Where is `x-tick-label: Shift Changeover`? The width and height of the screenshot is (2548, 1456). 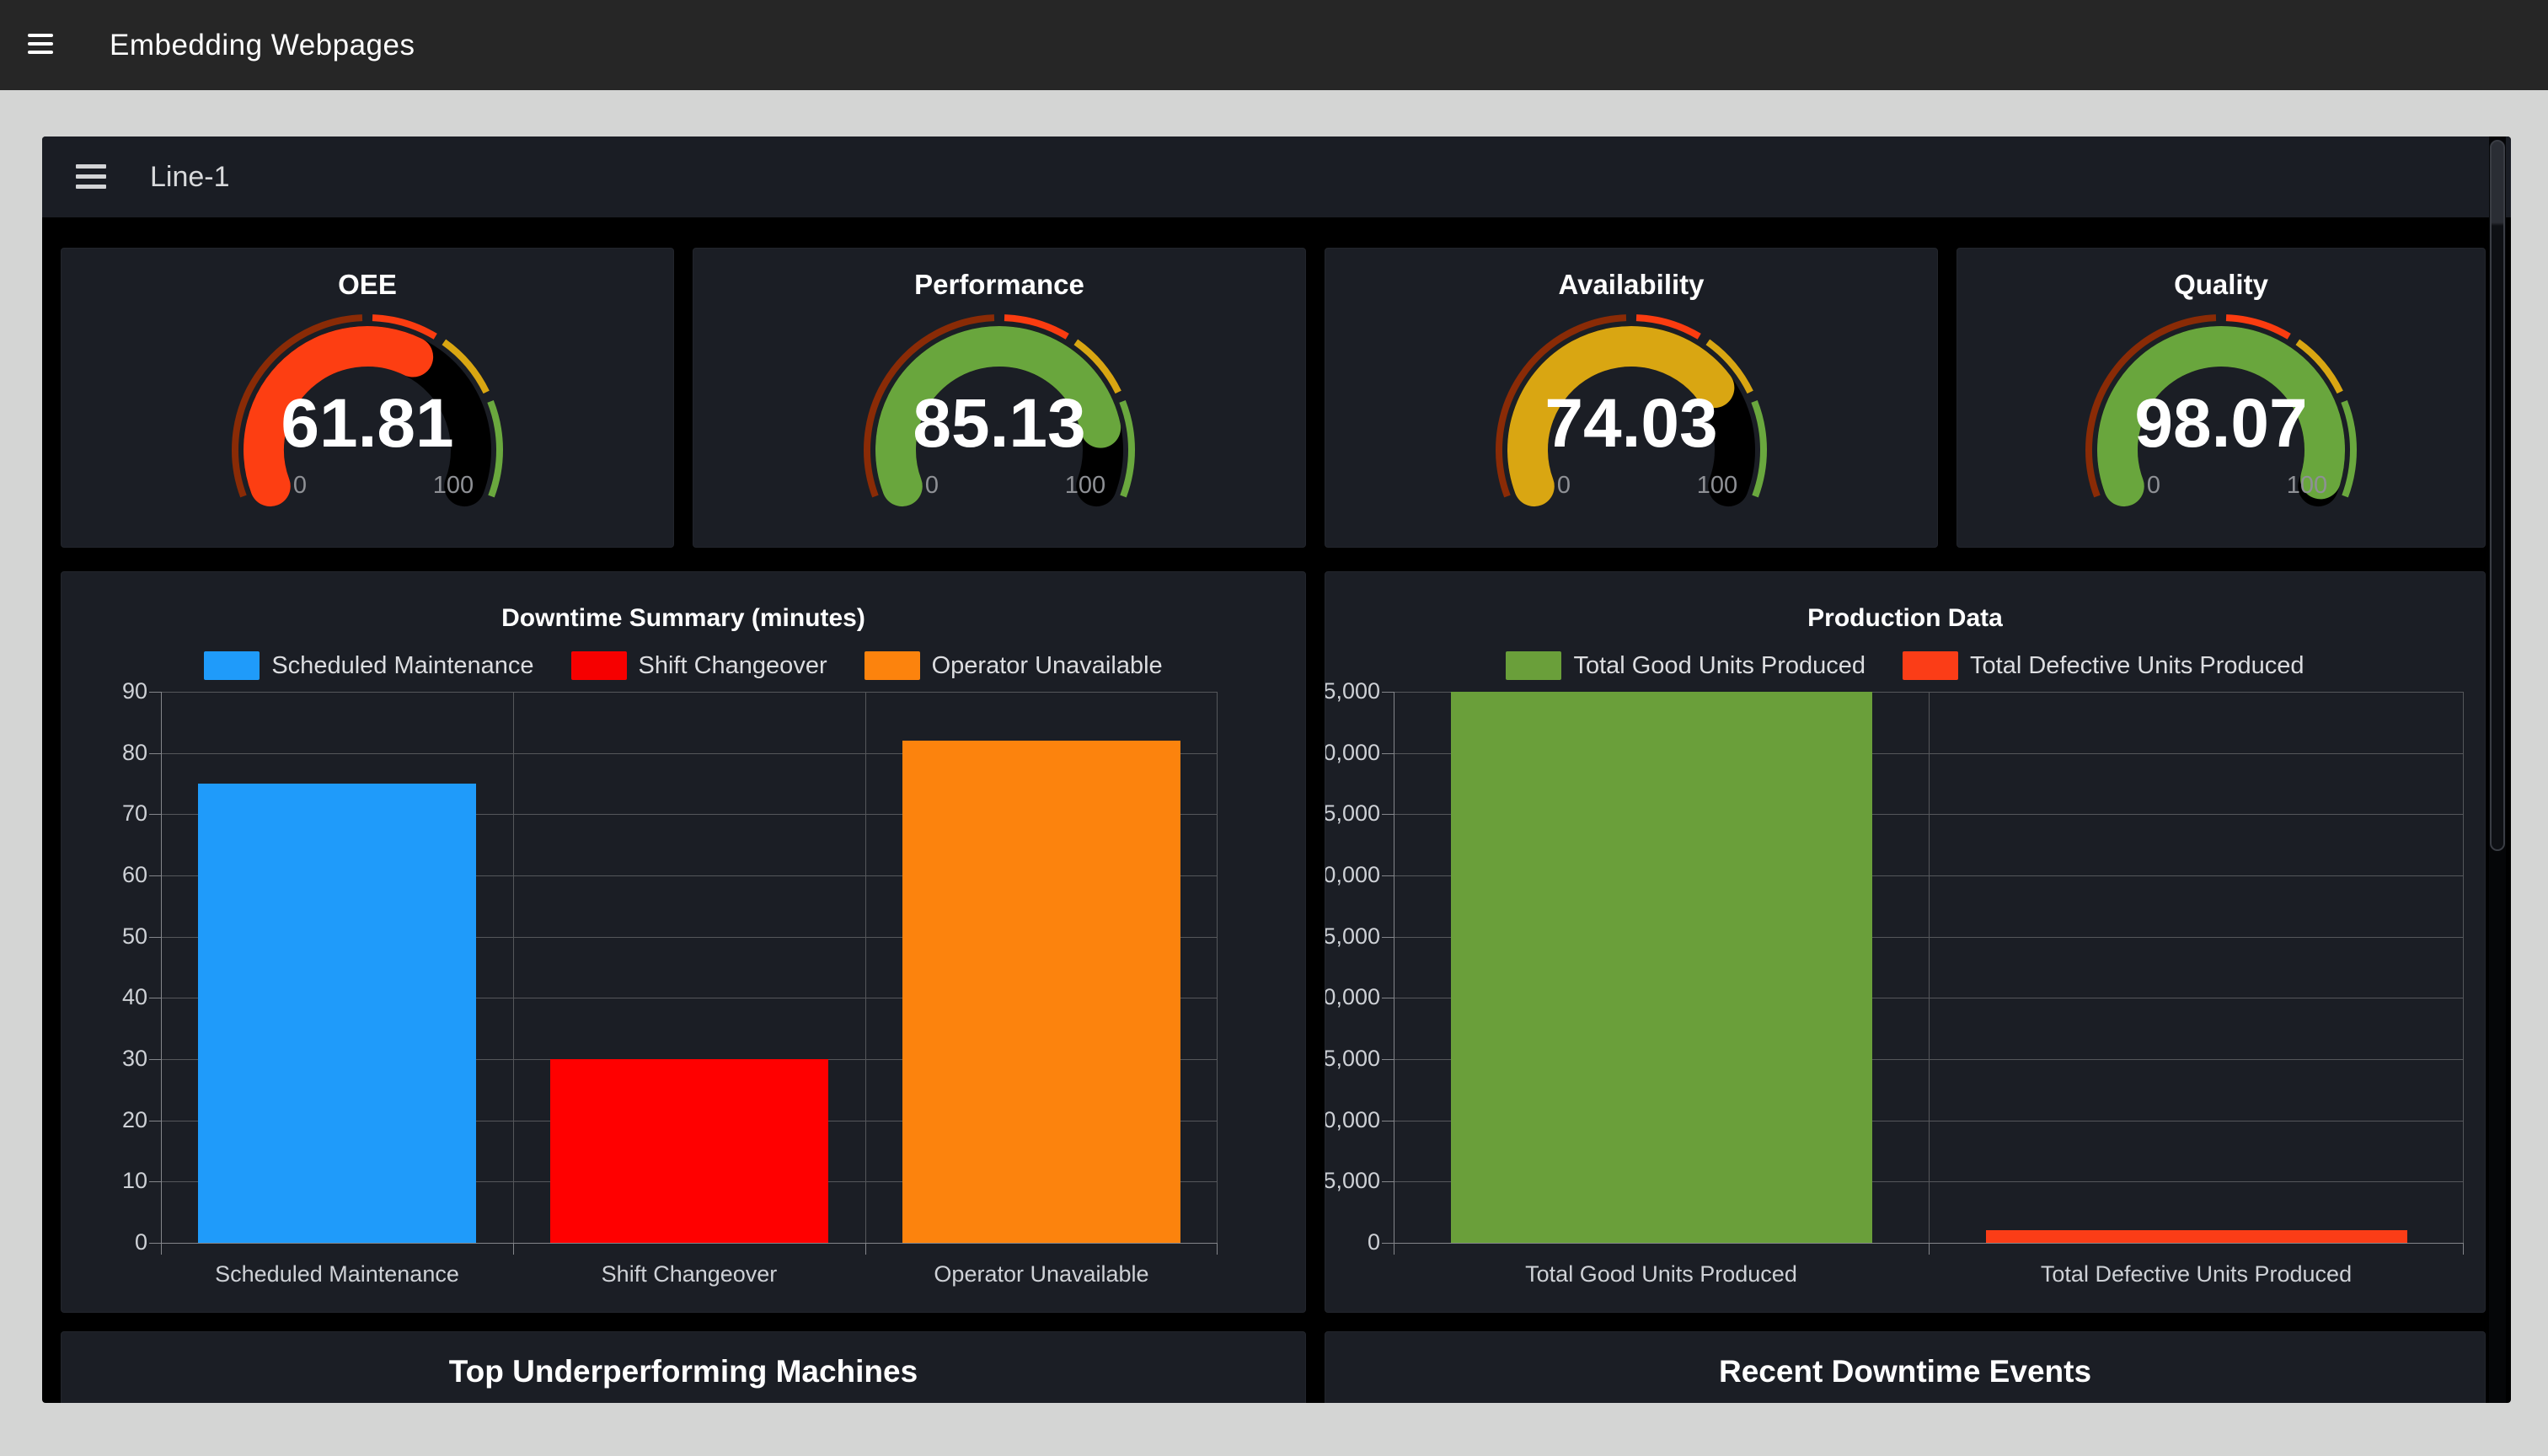 x-tick-label: Shift Changeover is located at coordinates (689, 1274).